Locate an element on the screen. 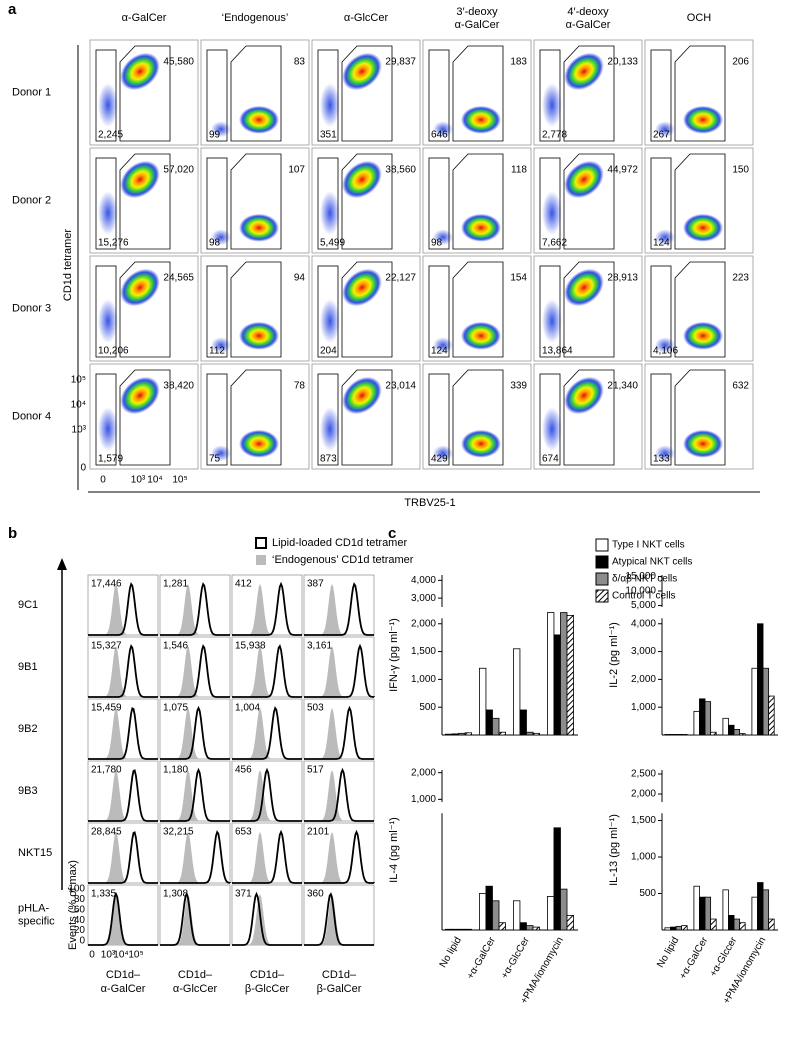  y-tick-label: 1,500 is located at coordinates (423, 651).